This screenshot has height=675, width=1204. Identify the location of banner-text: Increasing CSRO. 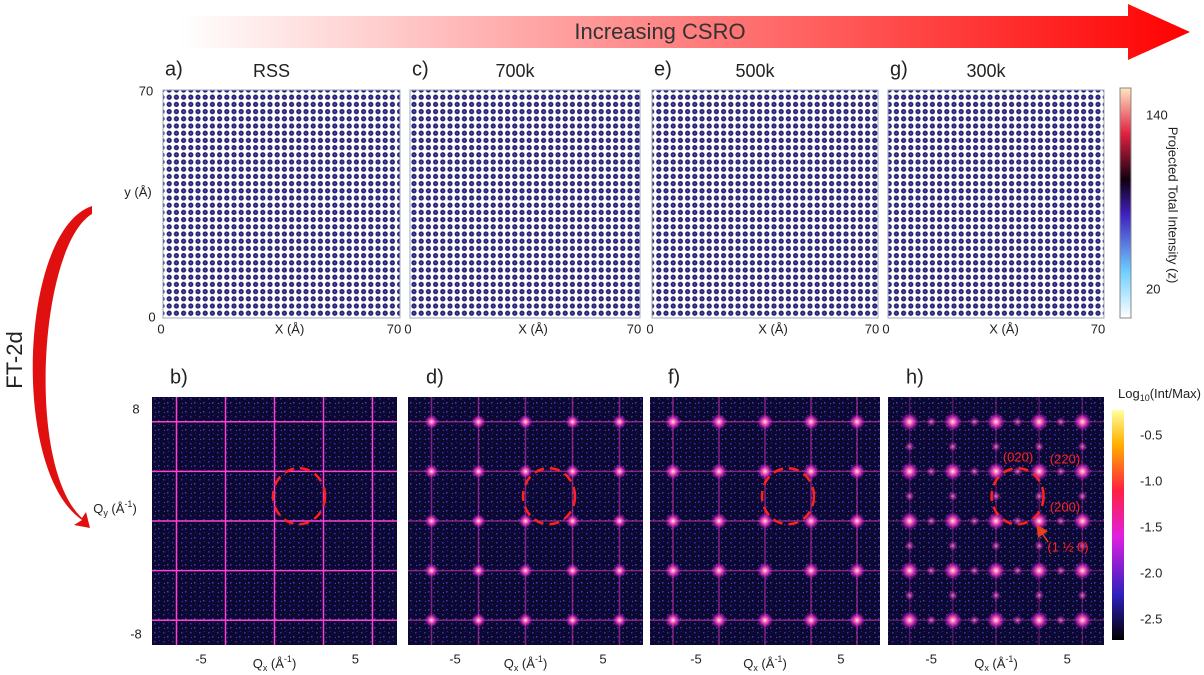
(659, 31).